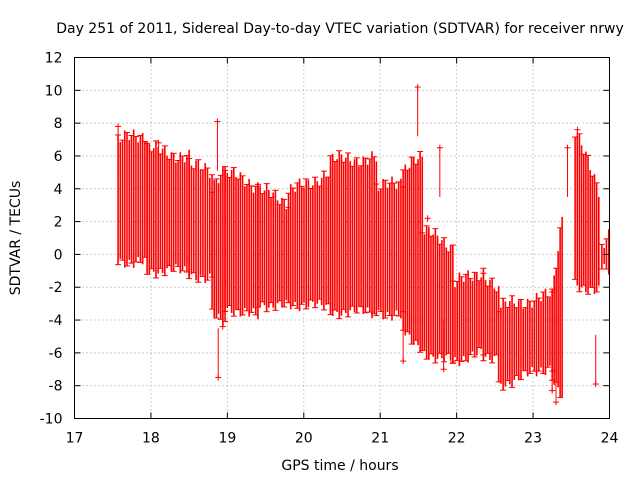  What do you see at coordinates (75, 439) in the screenshot?
I see `x-tick-label: 17` at bounding box center [75, 439].